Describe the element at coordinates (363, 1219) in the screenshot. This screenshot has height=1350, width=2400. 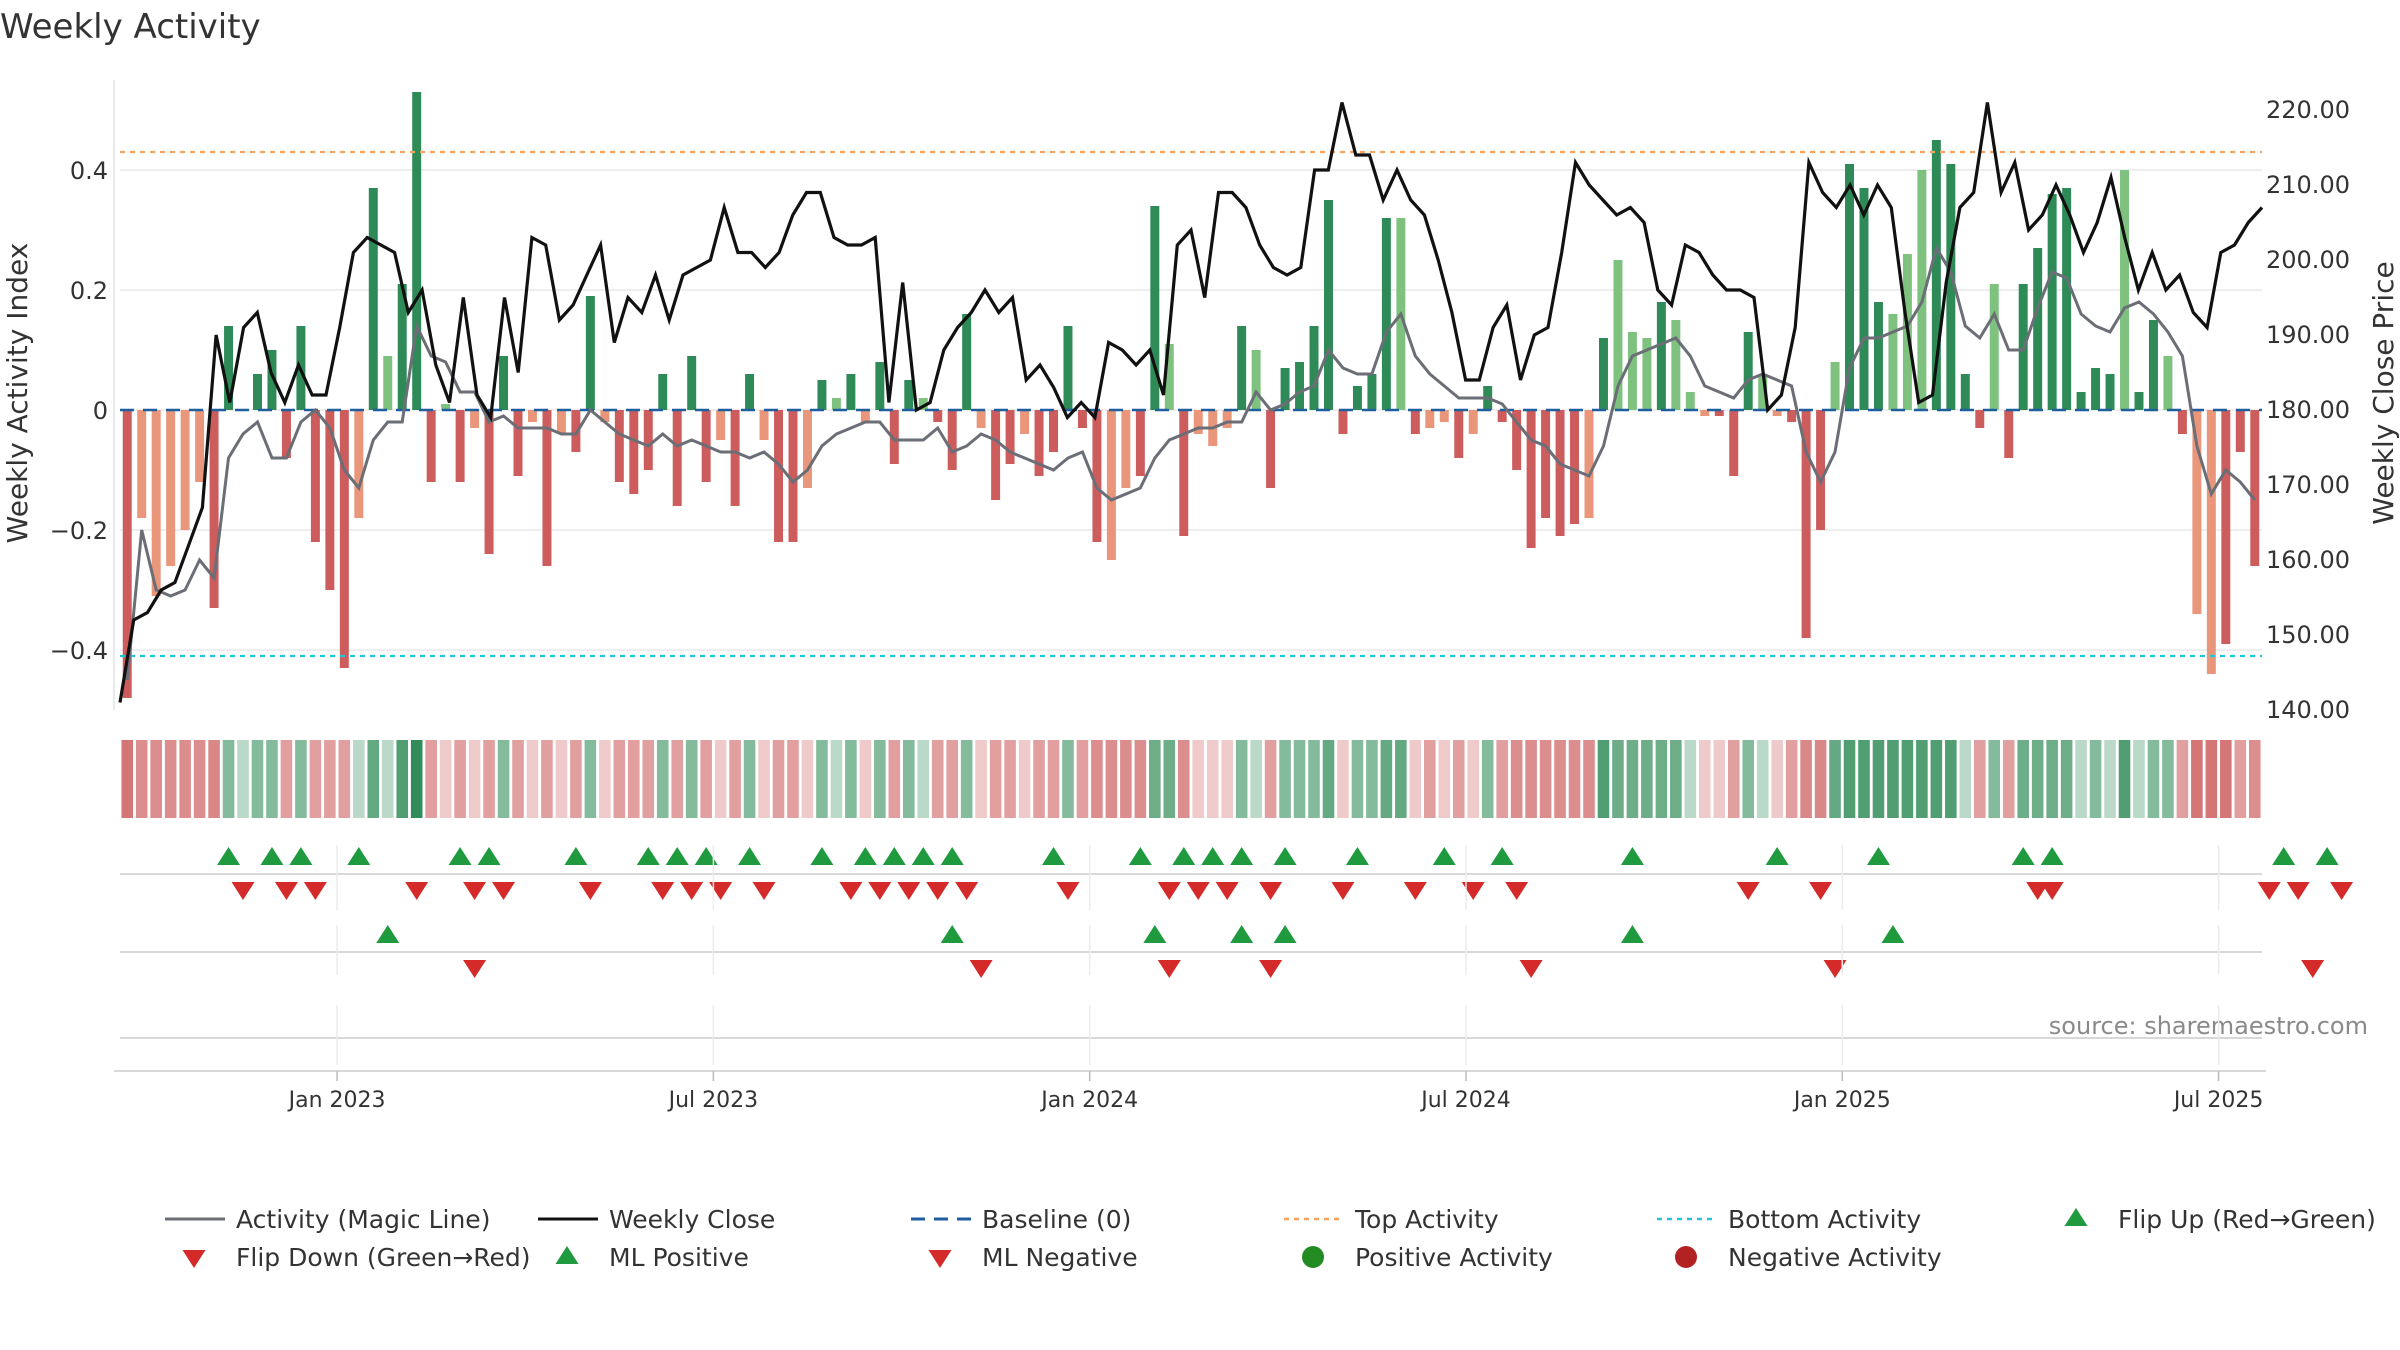
I see `legend-label: Activity (Magic Line)` at that location.